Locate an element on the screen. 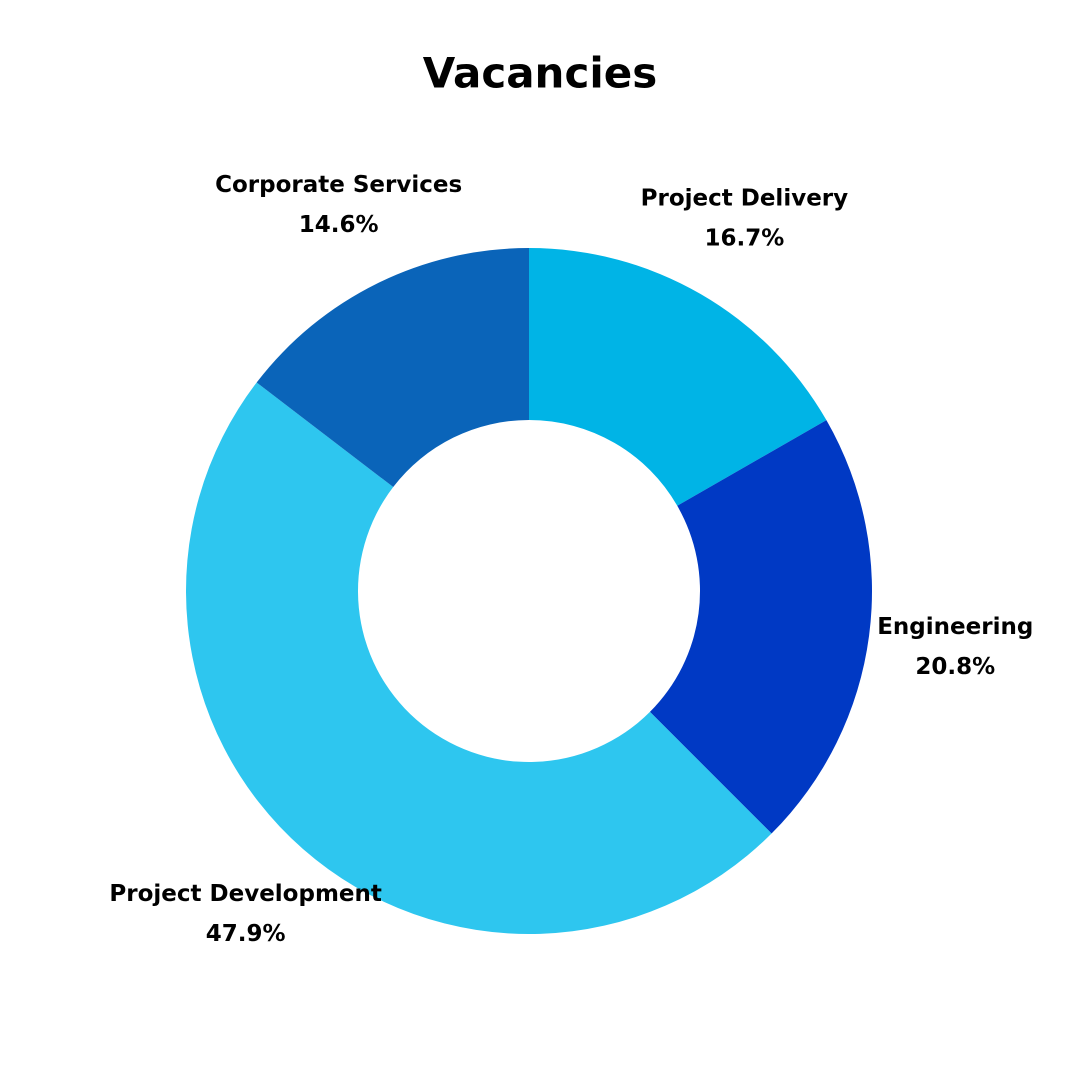 Image resolution: width=1080 pixels, height=1080 pixels. value-label: 14.6% is located at coordinates (339, 225).